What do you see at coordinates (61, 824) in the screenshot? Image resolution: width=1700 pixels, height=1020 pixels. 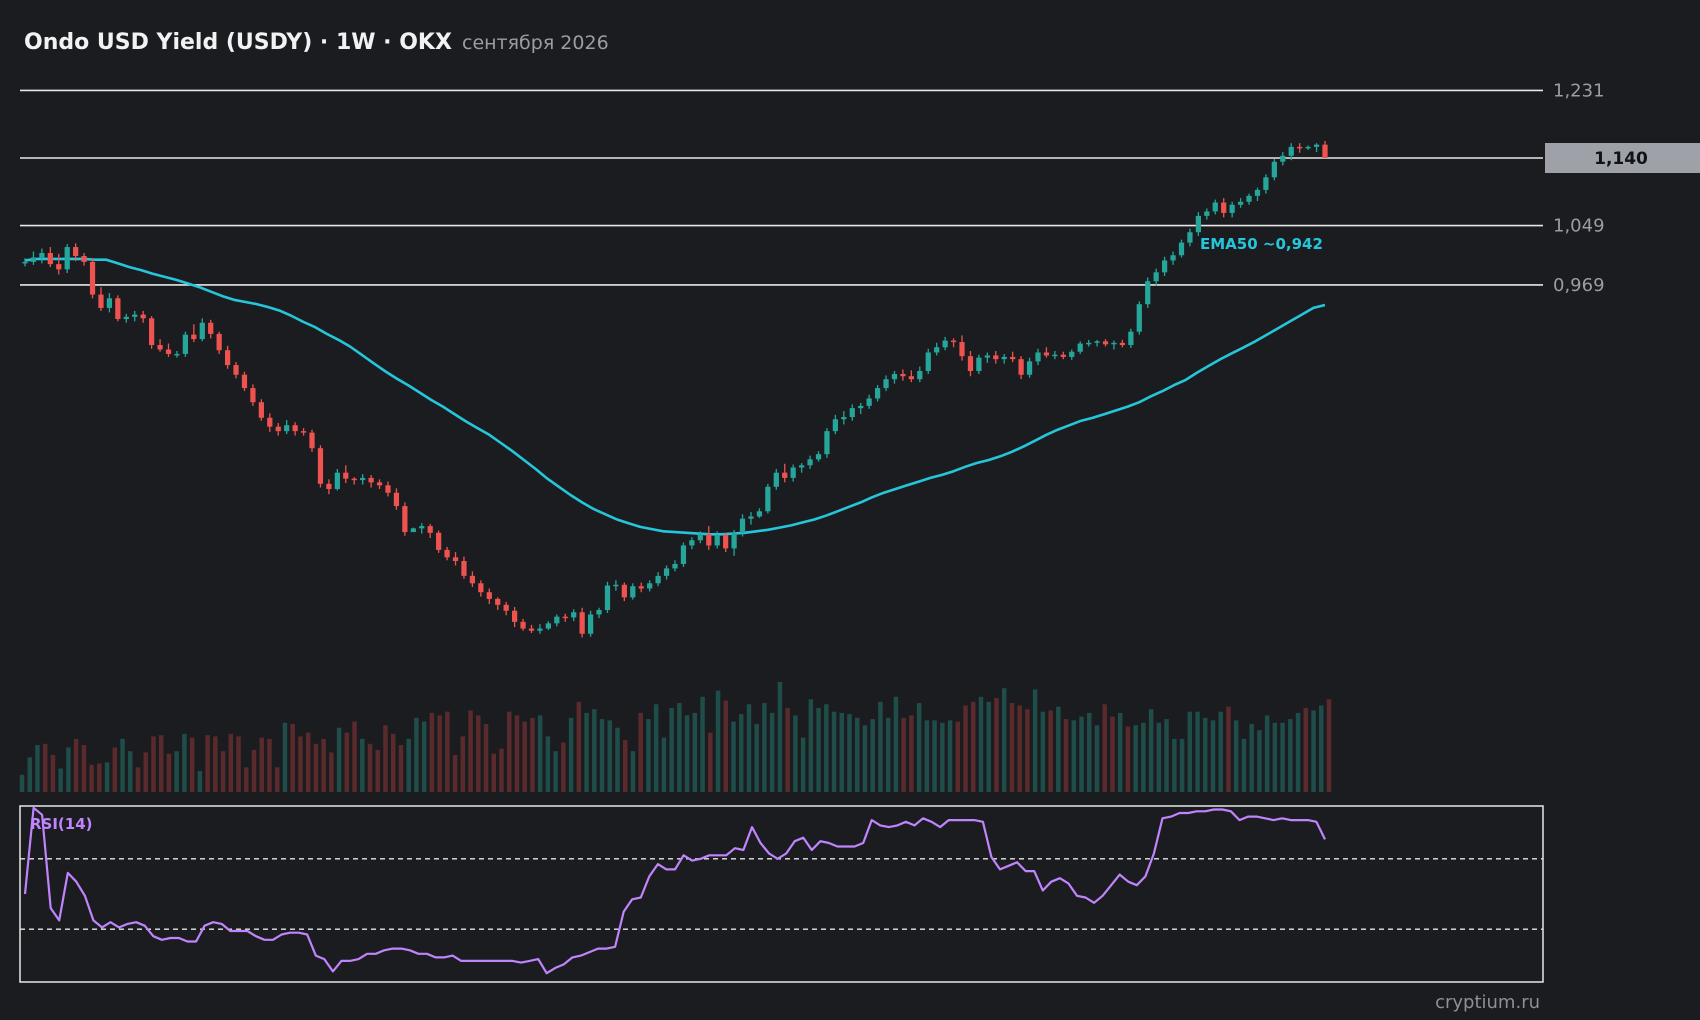 I see `rsi-label: RSI(14)` at bounding box center [61, 824].